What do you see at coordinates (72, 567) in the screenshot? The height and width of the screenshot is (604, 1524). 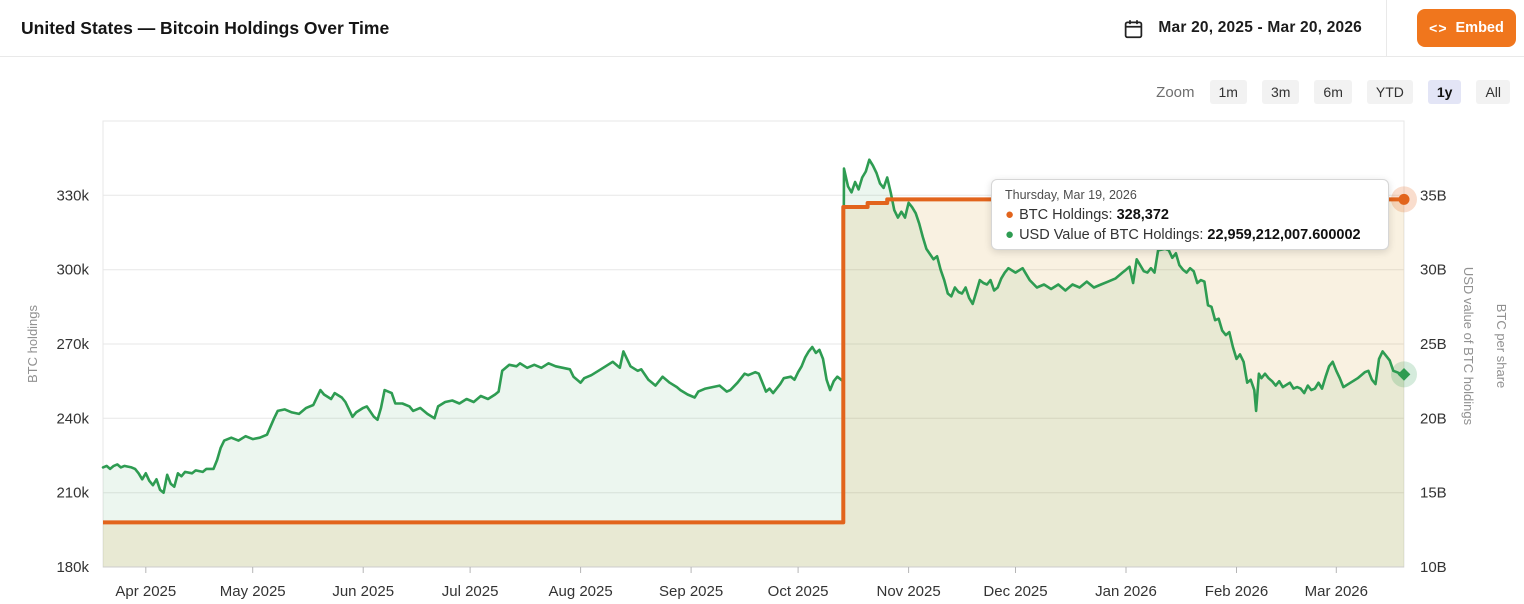 I see `svg-text: 180k` at bounding box center [72, 567].